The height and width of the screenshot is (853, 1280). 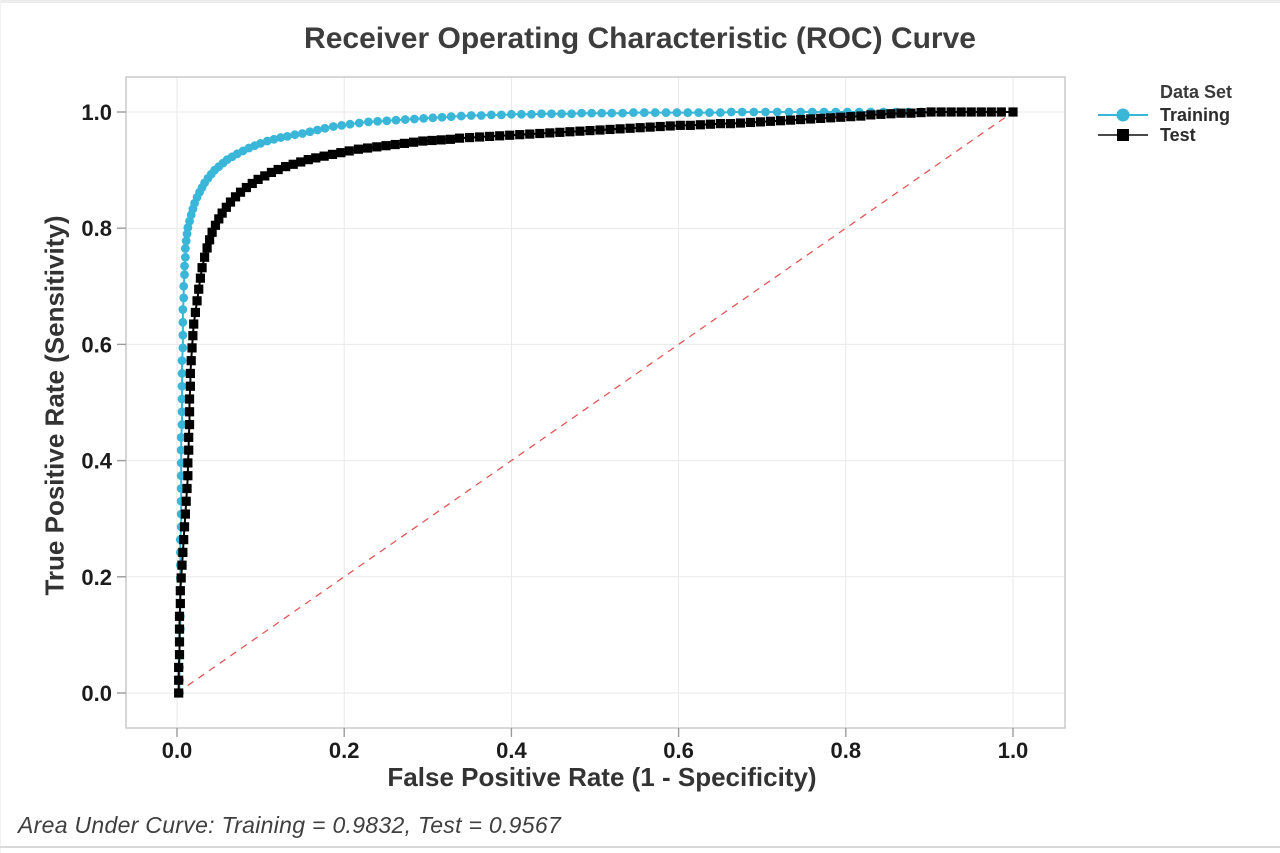 I want to click on legend-title: Data Set, so click(x=1196, y=92).